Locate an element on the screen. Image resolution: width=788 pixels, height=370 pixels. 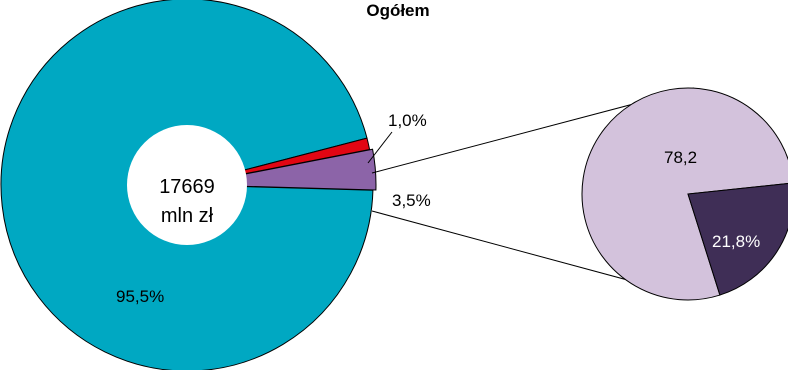
label-3-5: 3,5% is located at coordinates (411, 200).